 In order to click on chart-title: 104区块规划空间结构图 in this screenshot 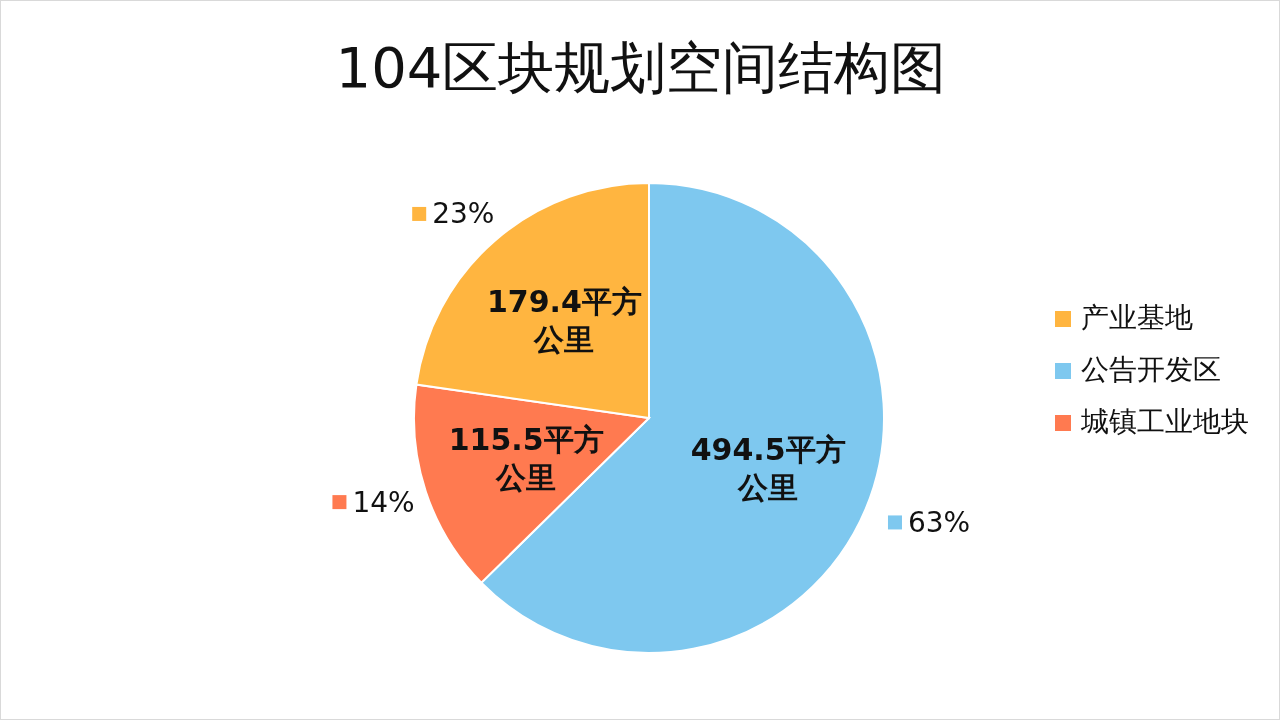, I will do `click(641, 68)`.